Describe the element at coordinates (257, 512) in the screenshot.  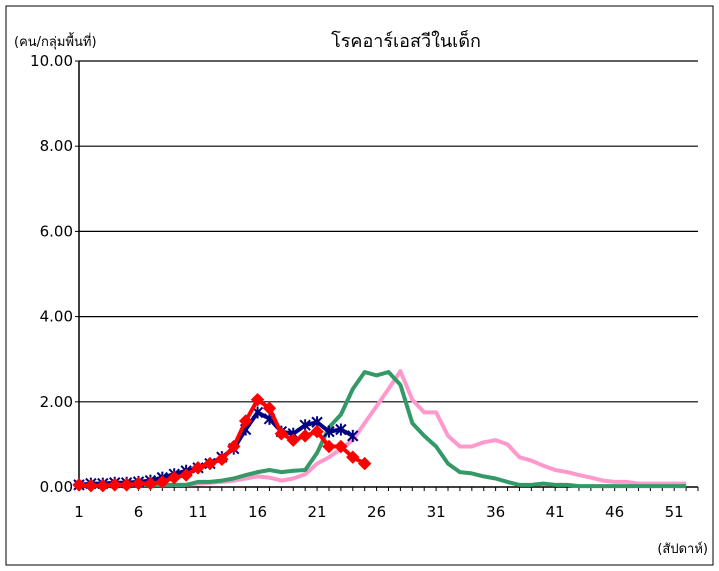
I see `x-tick-label: 16` at that location.